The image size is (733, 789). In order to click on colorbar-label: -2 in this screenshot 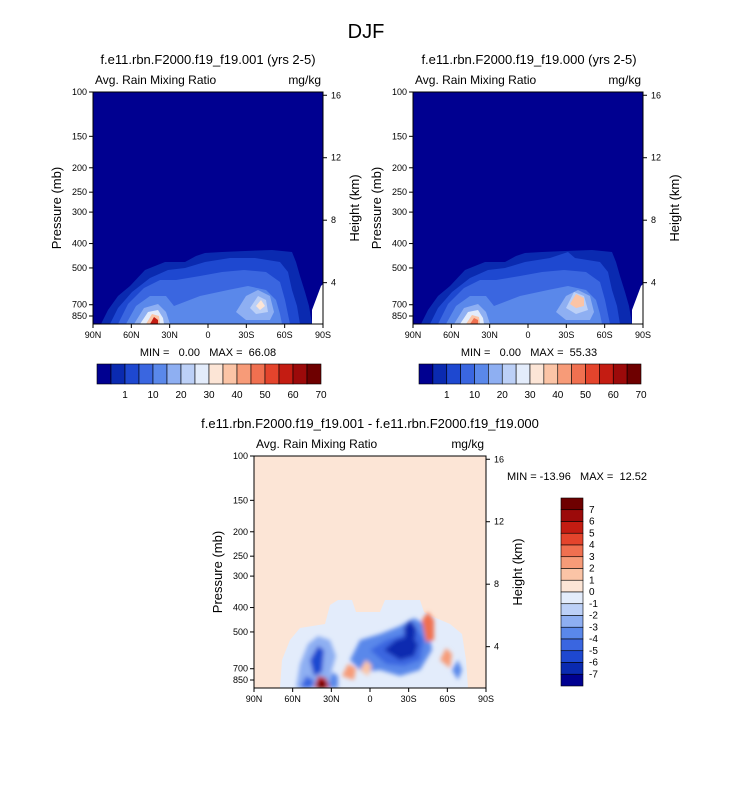, I will do `click(593, 616)`.